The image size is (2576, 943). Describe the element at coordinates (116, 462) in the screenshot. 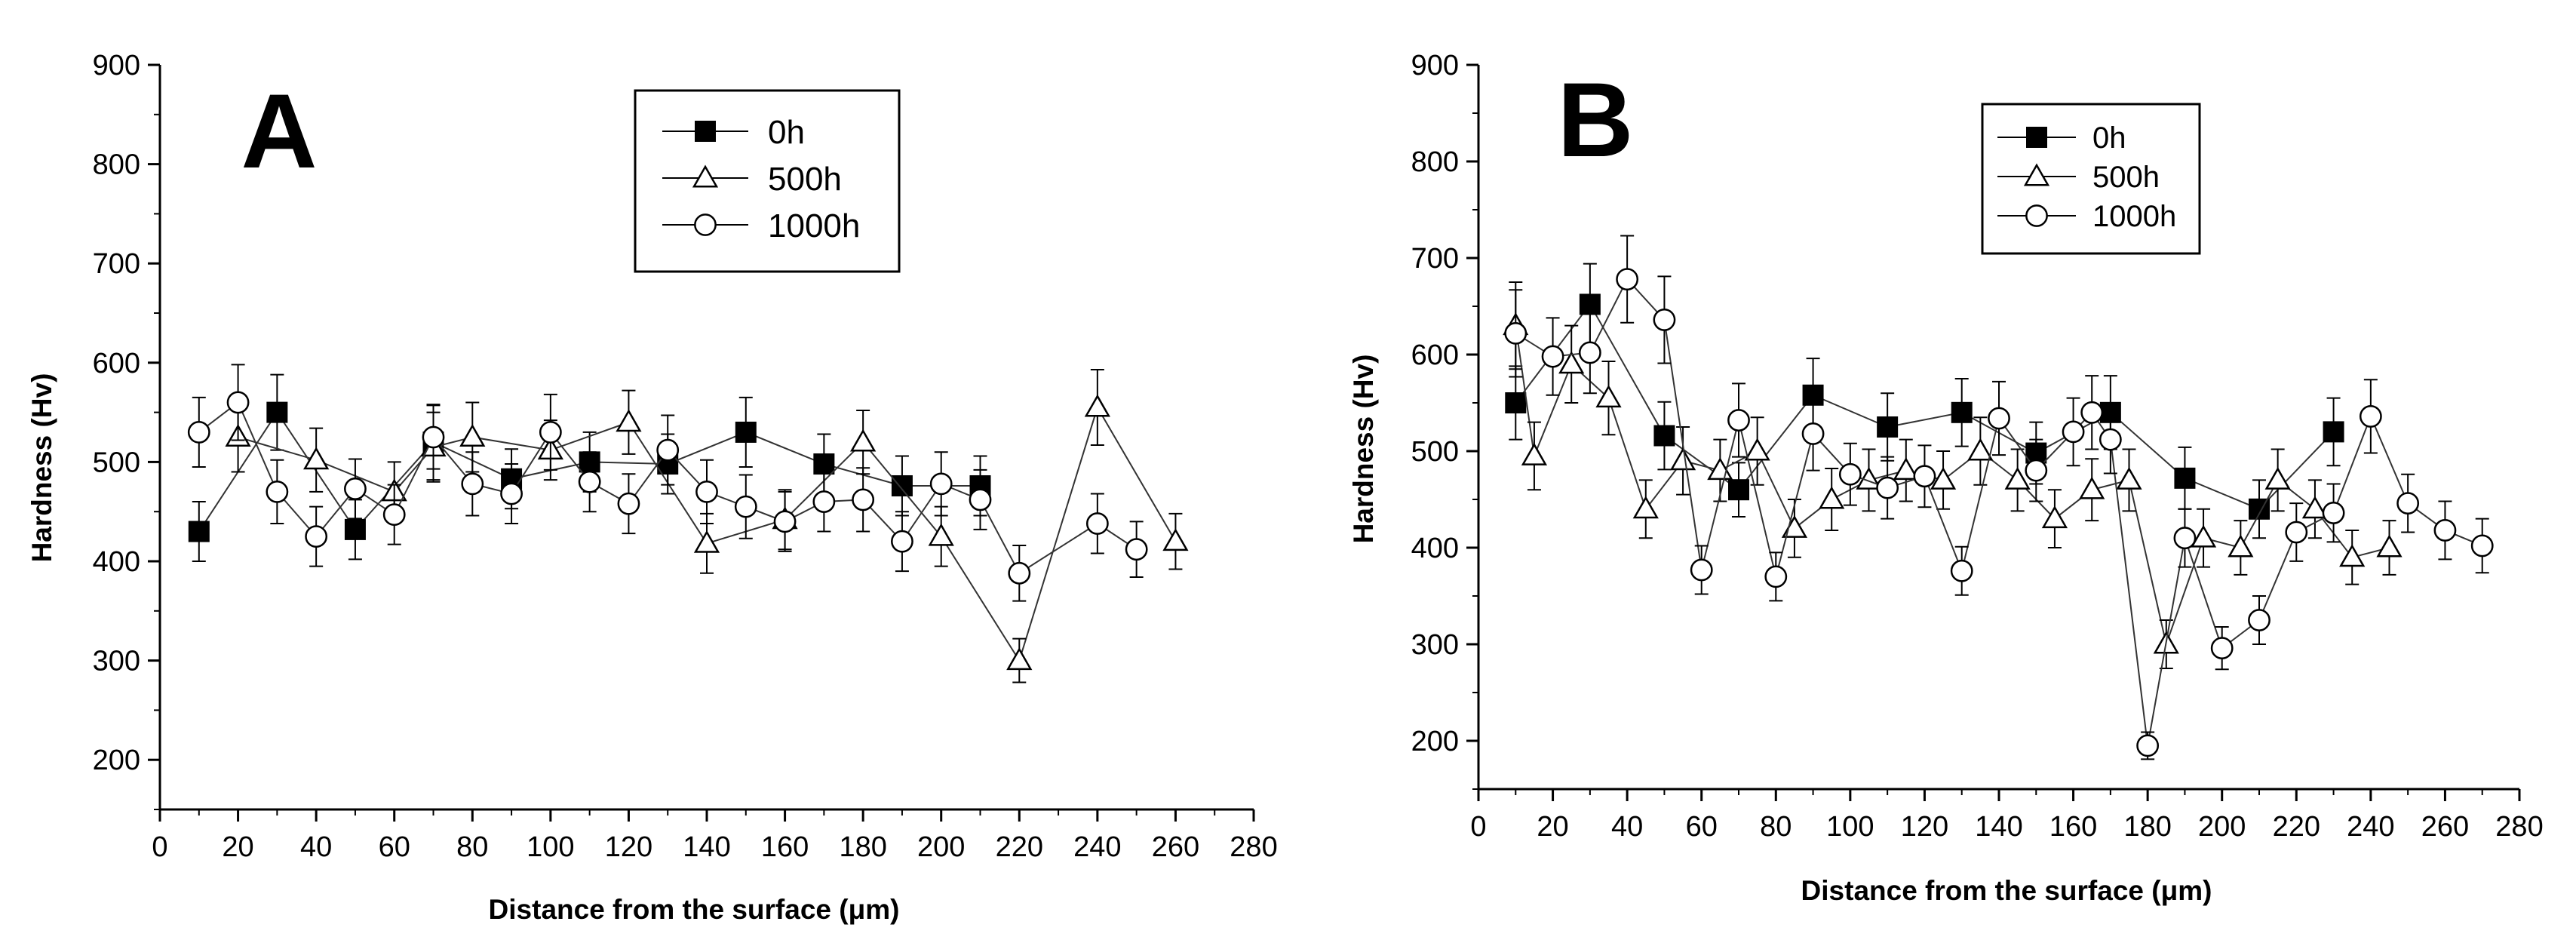

I see `y-tick-label: 500` at that location.